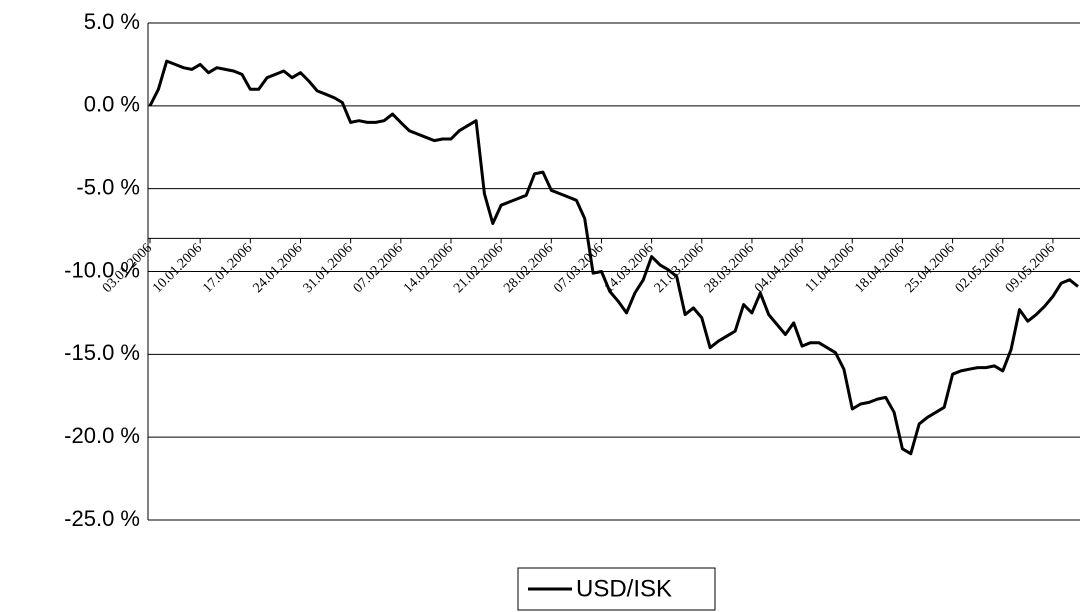 Image resolution: width=1081 pixels, height=612 pixels. I want to click on y-tick-label: -15.0 %, so click(102, 352).